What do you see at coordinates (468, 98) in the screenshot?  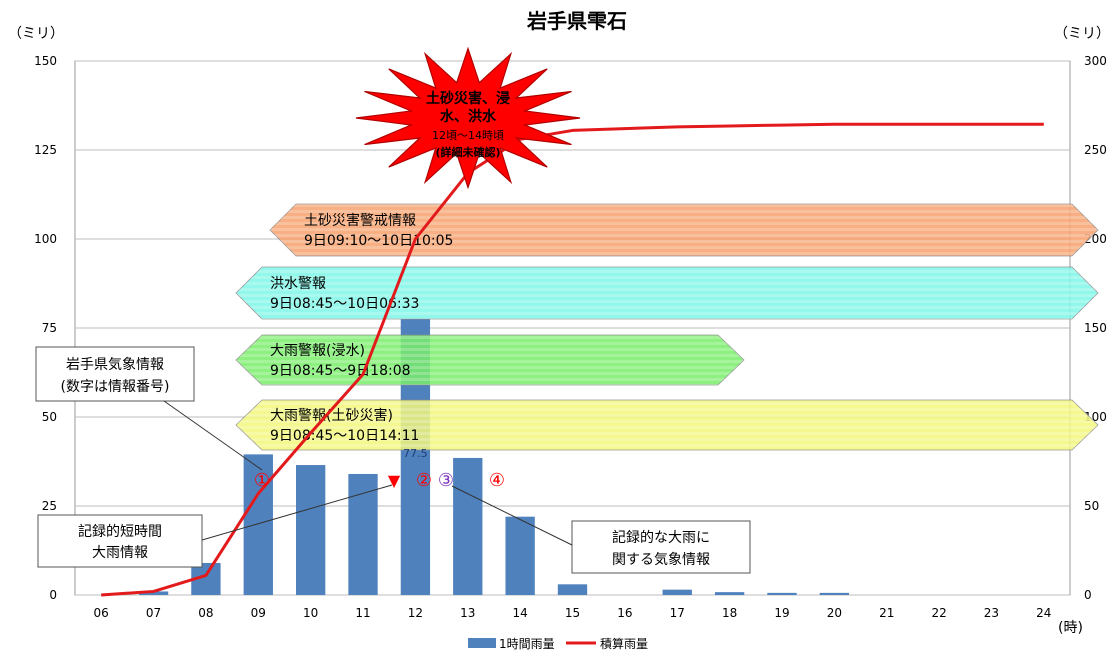 I see `burst-text-1: 土砂災害、浸` at bounding box center [468, 98].